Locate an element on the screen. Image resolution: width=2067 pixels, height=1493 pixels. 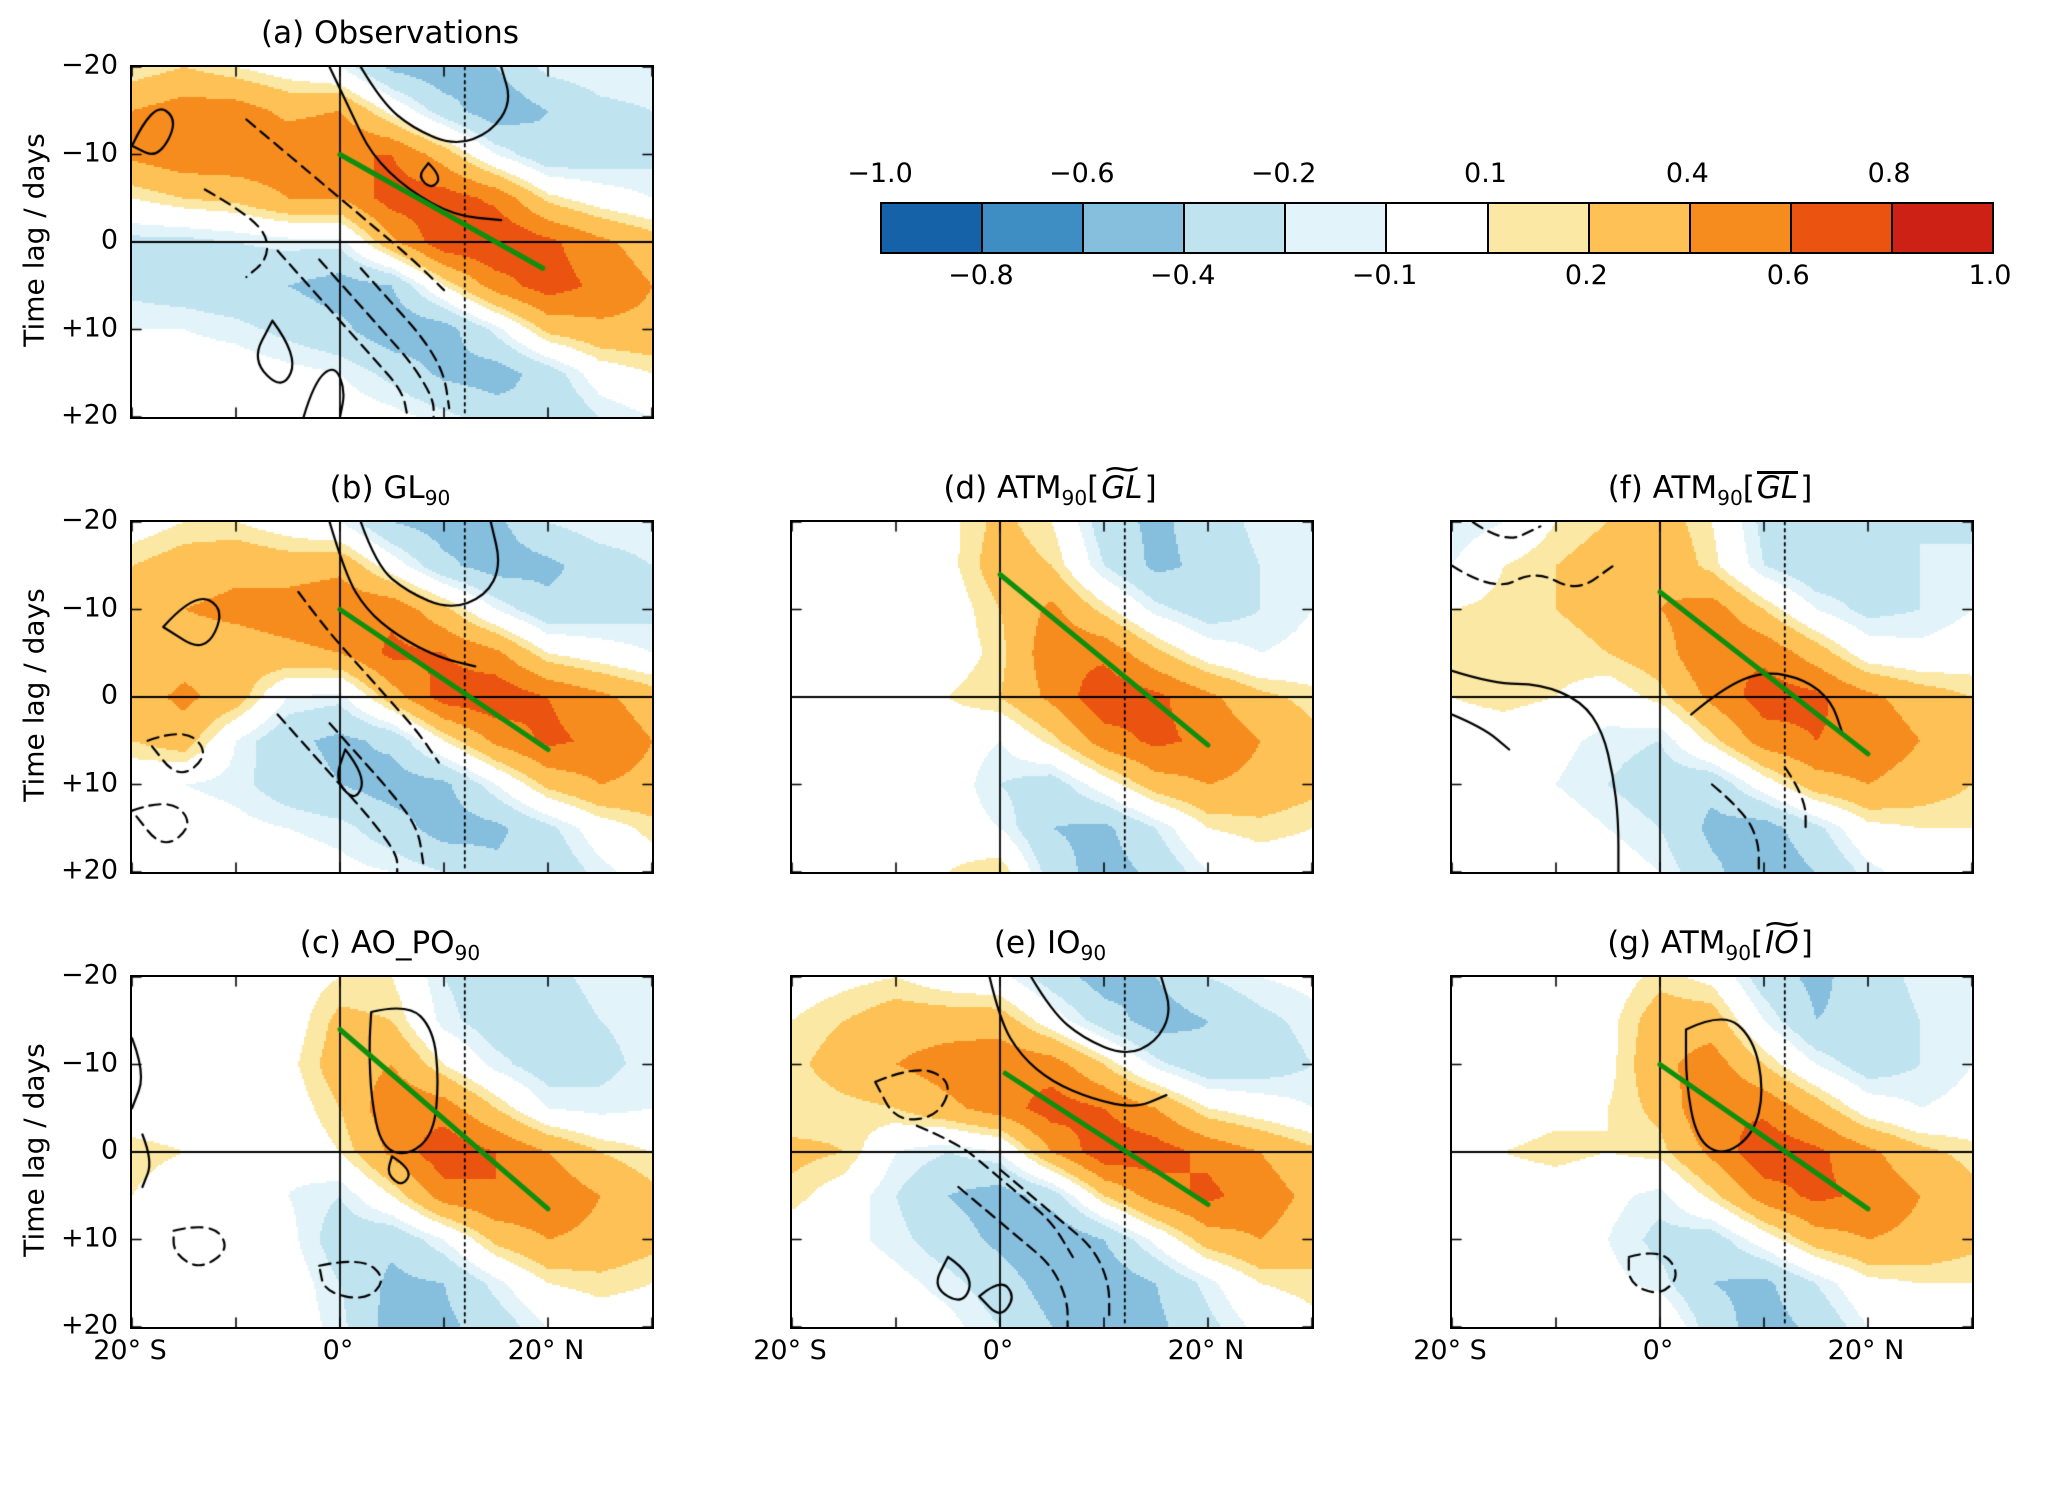
colorbar-tick-label: 0.6 is located at coordinates (1788, 275).